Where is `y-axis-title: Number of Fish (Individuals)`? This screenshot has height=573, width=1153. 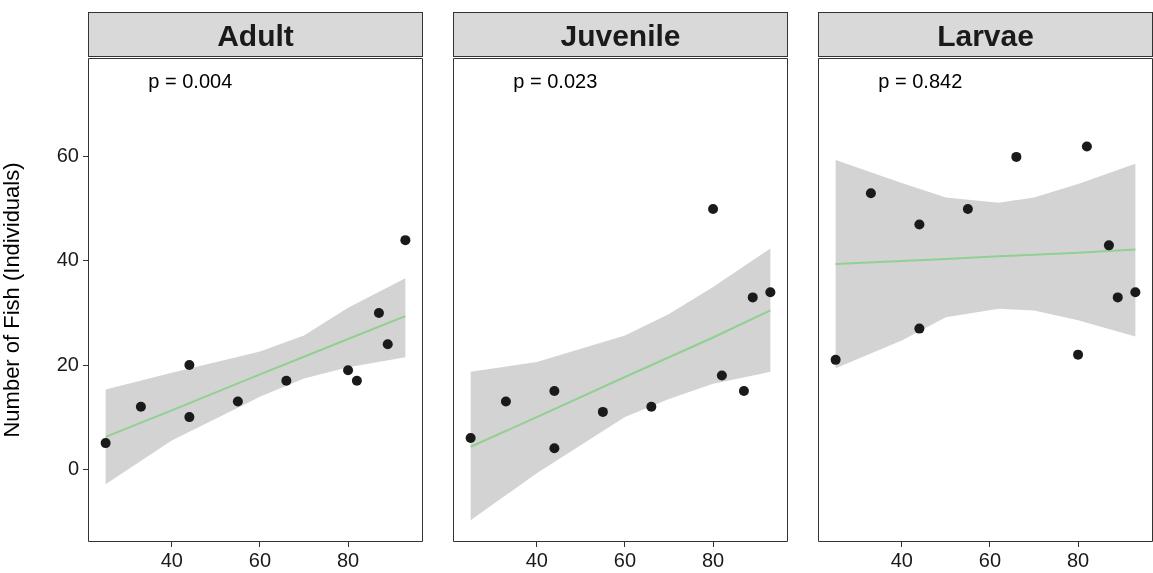
y-axis-title: Number of Fish (Individuals) is located at coordinates (12, 300).